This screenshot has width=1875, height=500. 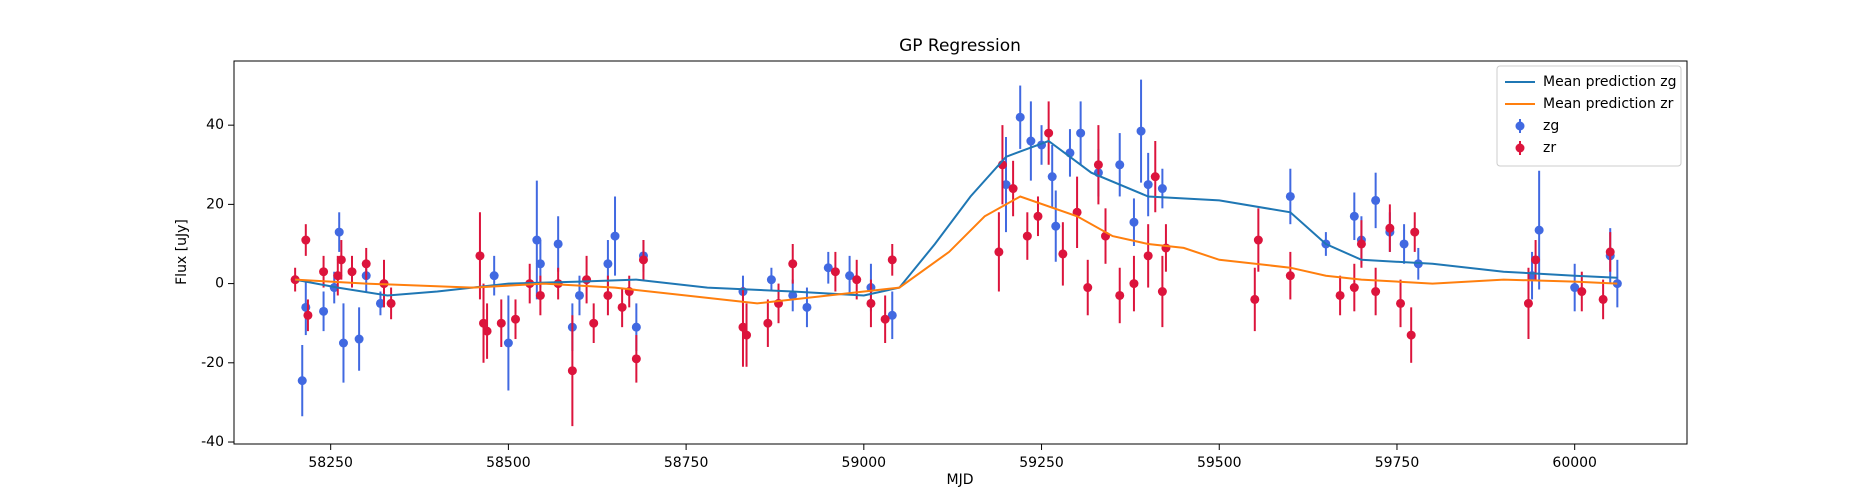 I want to click on y-tick-label: -20, so click(x=212, y=363).